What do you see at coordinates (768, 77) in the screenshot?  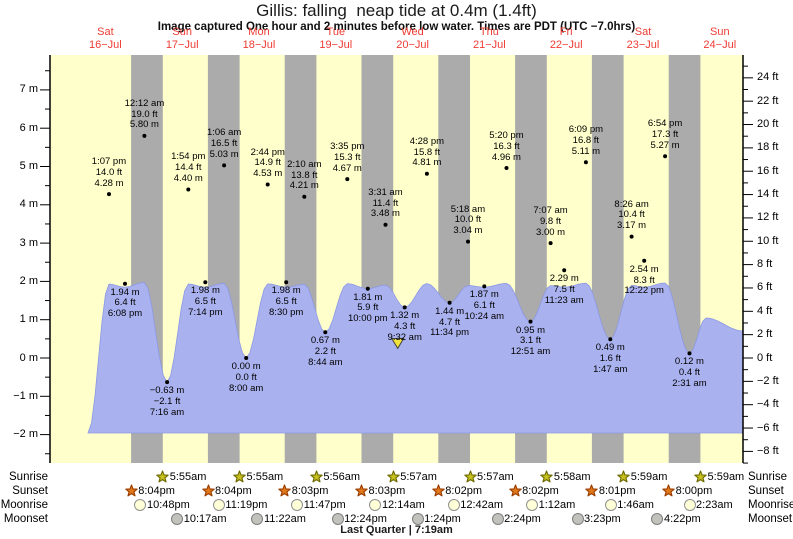 I see `y-axis-label-ft: 24 ft` at bounding box center [768, 77].